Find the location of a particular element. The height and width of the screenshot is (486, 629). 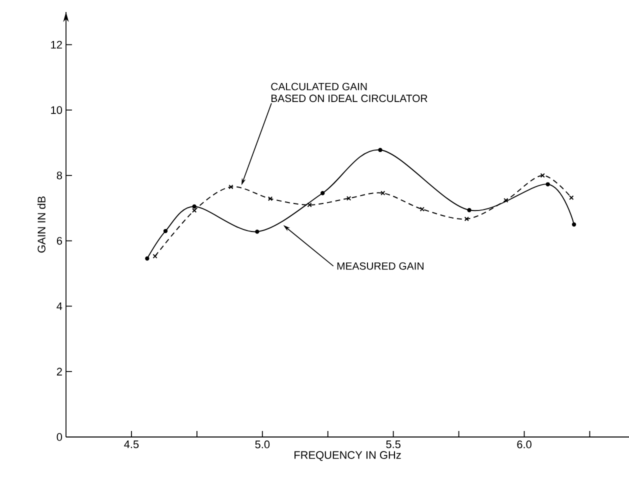

annotation: MEASURED GAIN is located at coordinates (380, 266).